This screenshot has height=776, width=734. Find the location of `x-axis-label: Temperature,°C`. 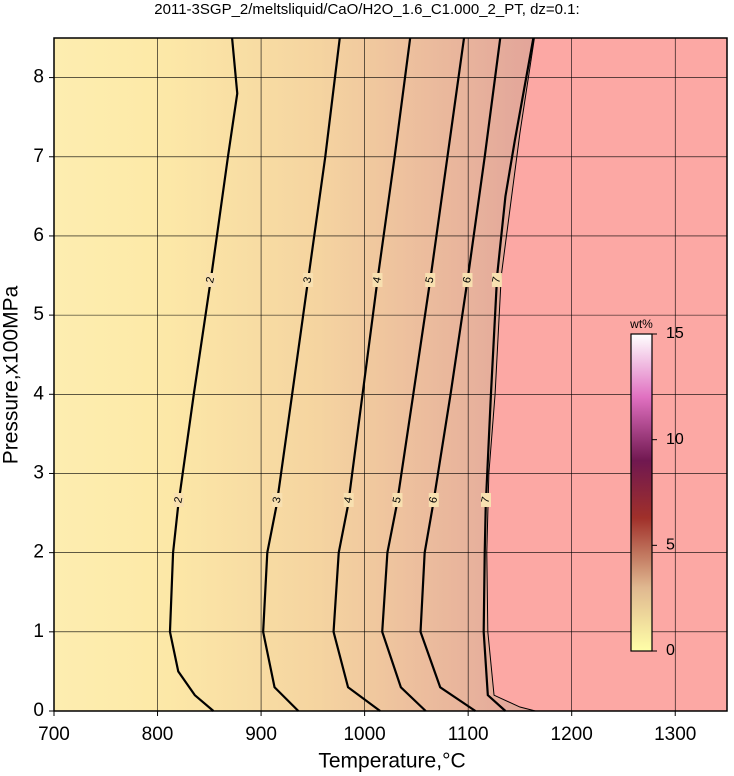

x-axis-label: Temperature,°C is located at coordinates (391, 761).